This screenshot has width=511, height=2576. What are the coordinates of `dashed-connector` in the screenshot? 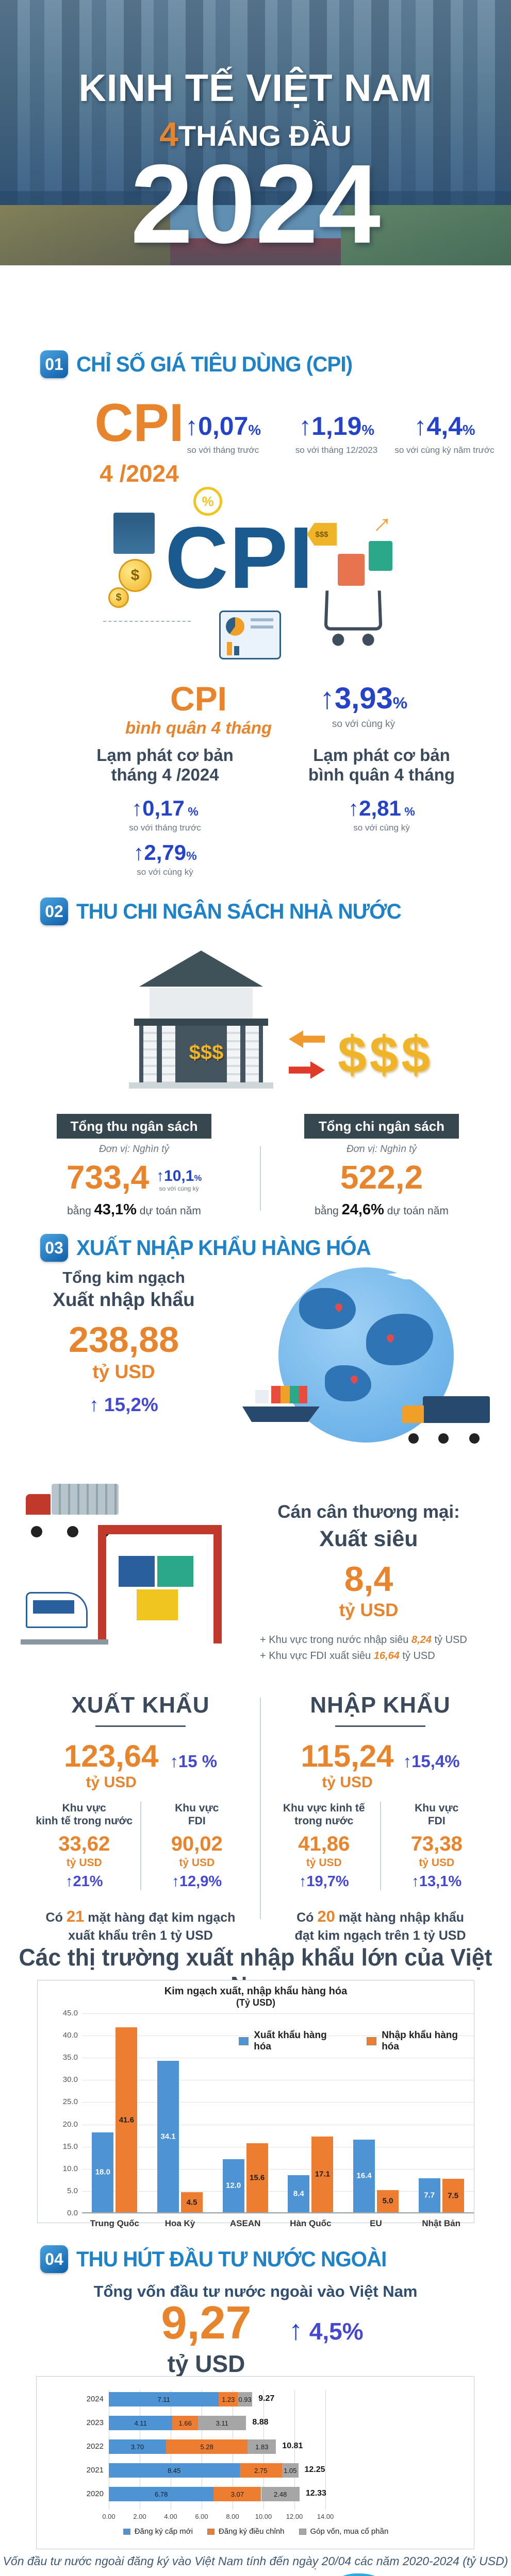 It's located at (147, 621).